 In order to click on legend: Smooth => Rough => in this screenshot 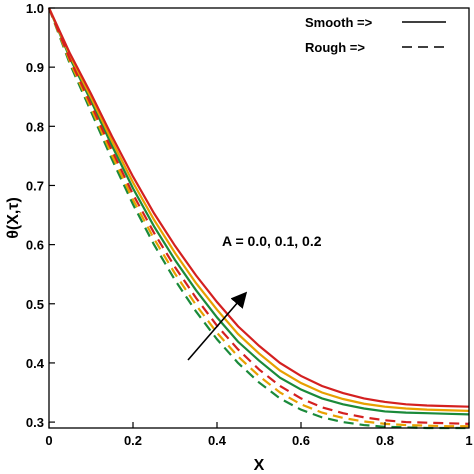, I will do `click(375, 35)`.